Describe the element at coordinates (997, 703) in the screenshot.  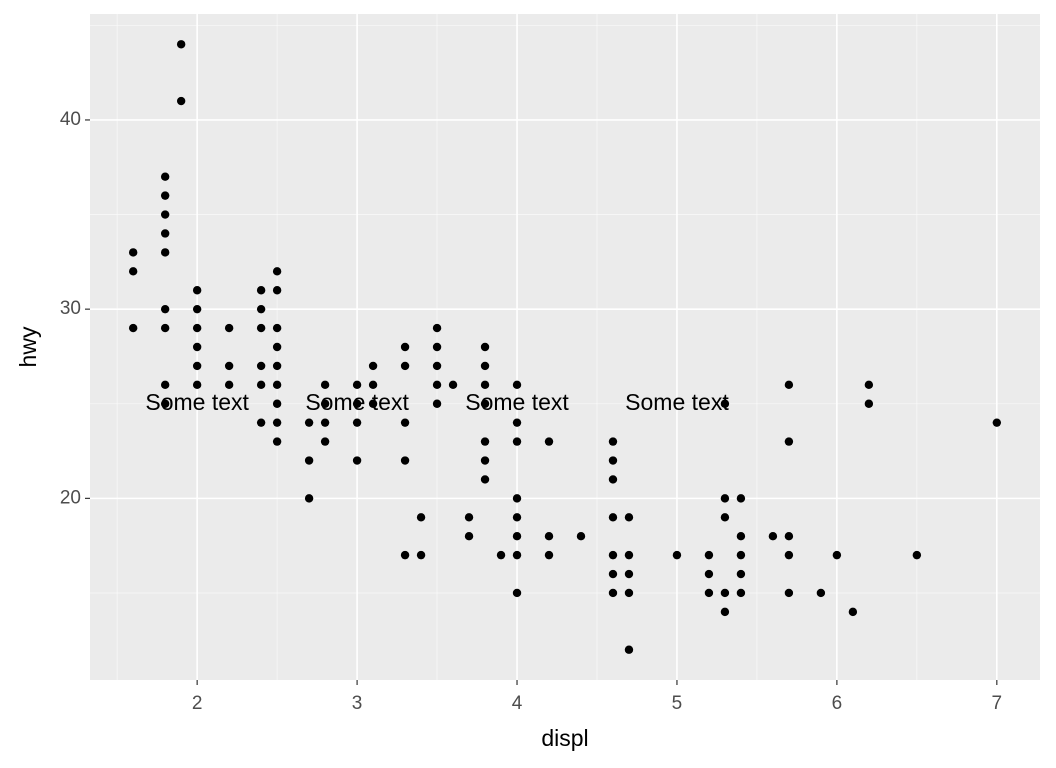
I see `x-tick-label: 7` at that location.